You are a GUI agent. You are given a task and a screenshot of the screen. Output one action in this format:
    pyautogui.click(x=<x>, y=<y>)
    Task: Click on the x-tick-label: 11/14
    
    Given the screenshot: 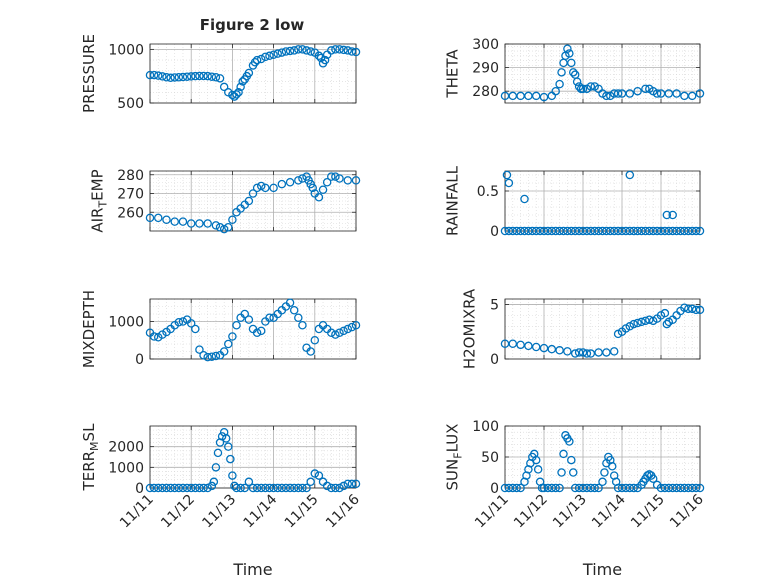 What is the action you would take?
    pyautogui.click(x=609, y=511)
    